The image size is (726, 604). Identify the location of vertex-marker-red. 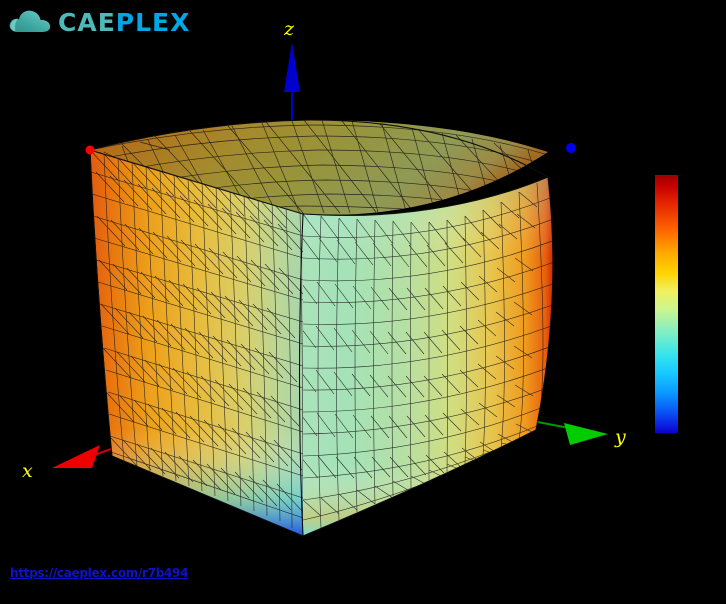
(90, 150).